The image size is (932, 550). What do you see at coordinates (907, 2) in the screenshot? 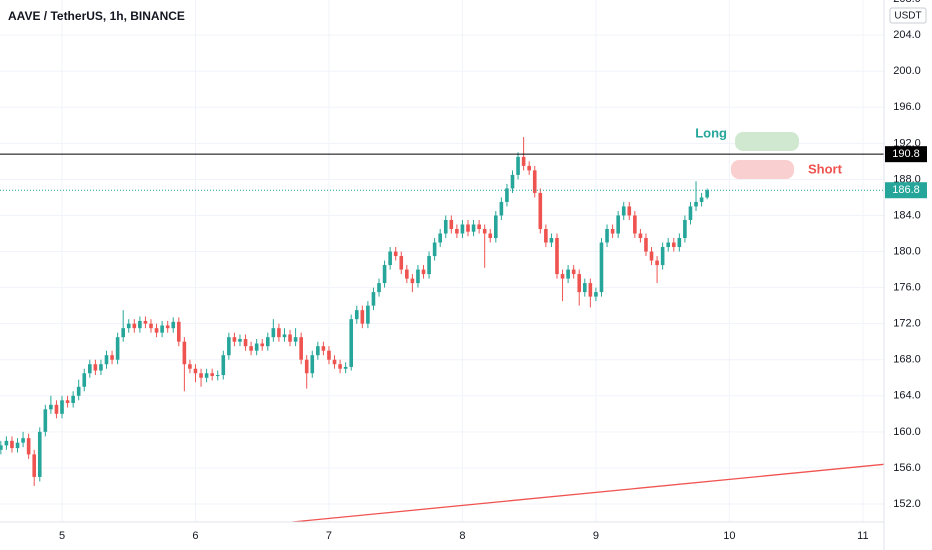
I see `y-tick-label: 208.0` at bounding box center [907, 2].